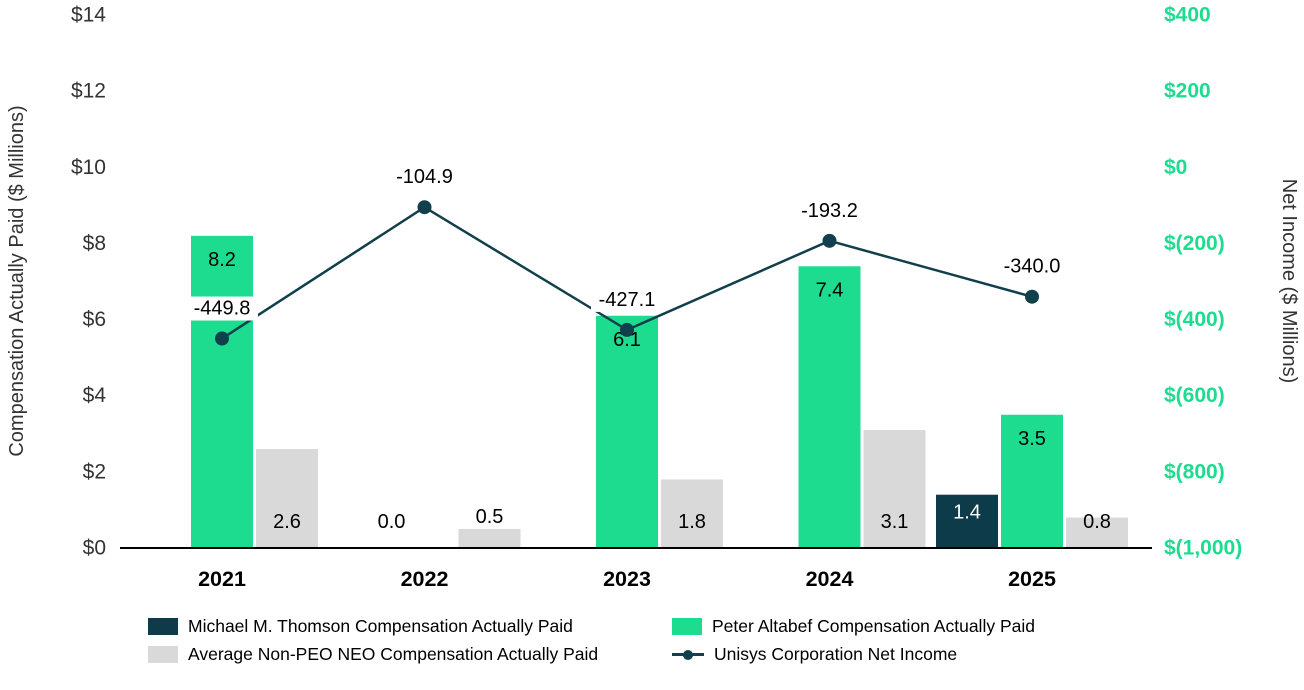  Describe the element at coordinates (967, 513) in the screenshot. I see `bar-value-label-michael-2025: 1.4` at that location.